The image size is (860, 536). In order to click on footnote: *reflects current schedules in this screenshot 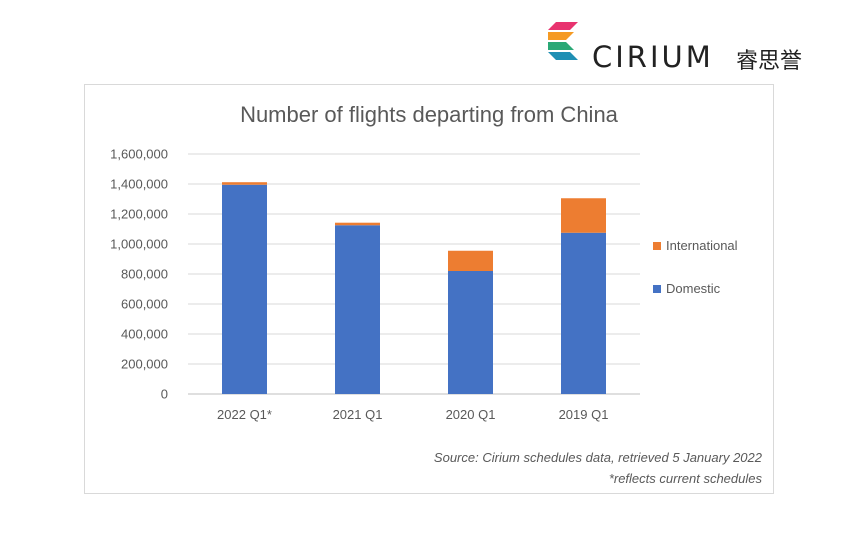, I will do `click(686, 478)`.